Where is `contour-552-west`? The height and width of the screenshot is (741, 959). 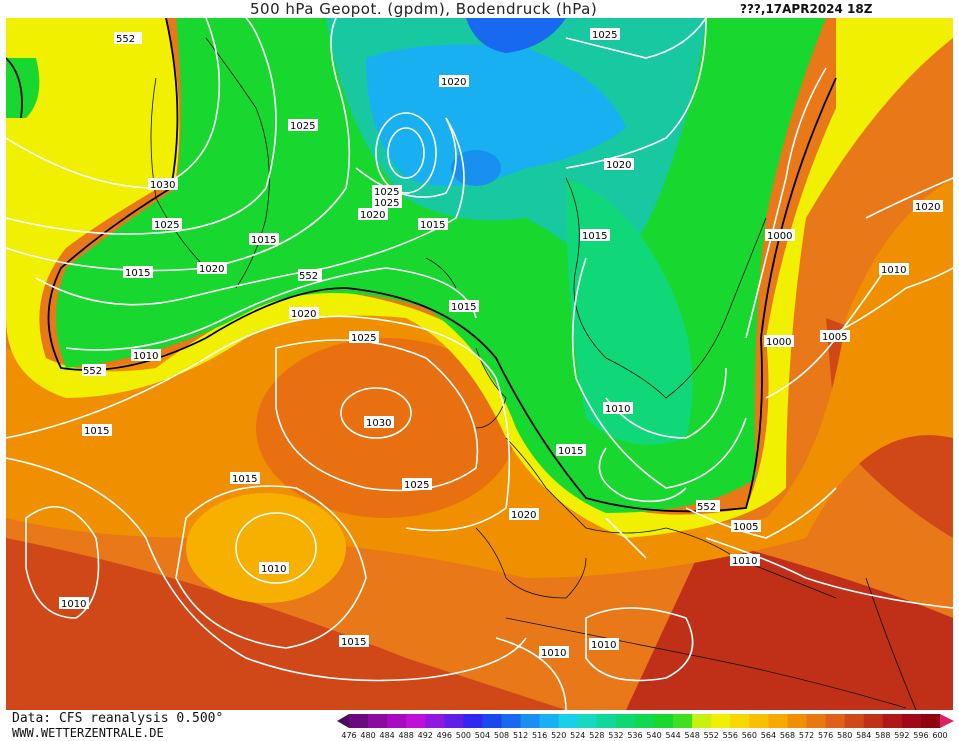
contour-552-west is located at coordinates (14, 88).